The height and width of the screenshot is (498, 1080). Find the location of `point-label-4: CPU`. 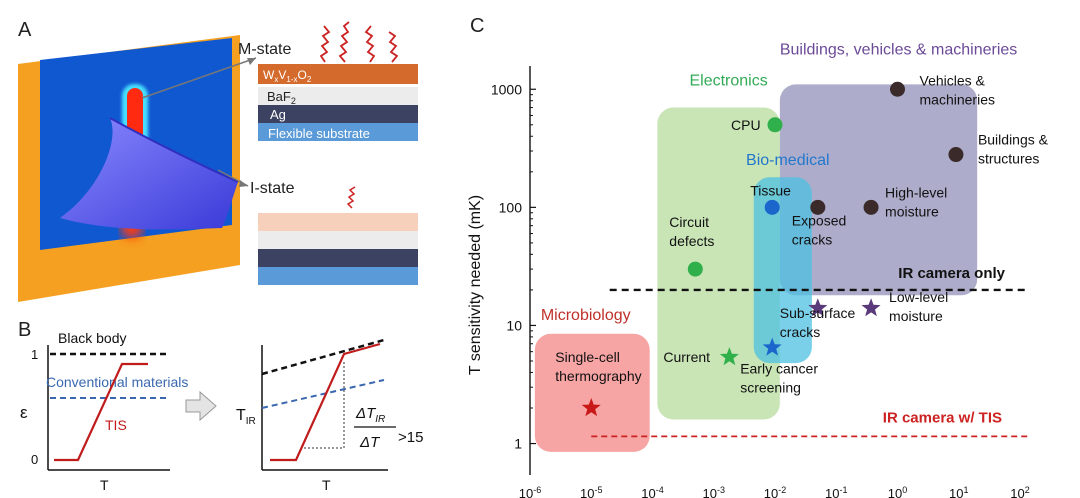

point-label-4: CPU is located at coordinates (746, 125).